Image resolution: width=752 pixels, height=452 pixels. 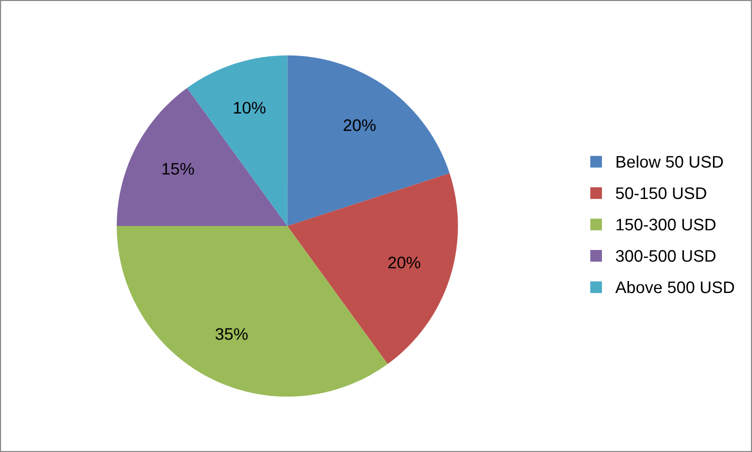 I want to click on legend-label: Below 50 USD, so click(x=669, y=161).